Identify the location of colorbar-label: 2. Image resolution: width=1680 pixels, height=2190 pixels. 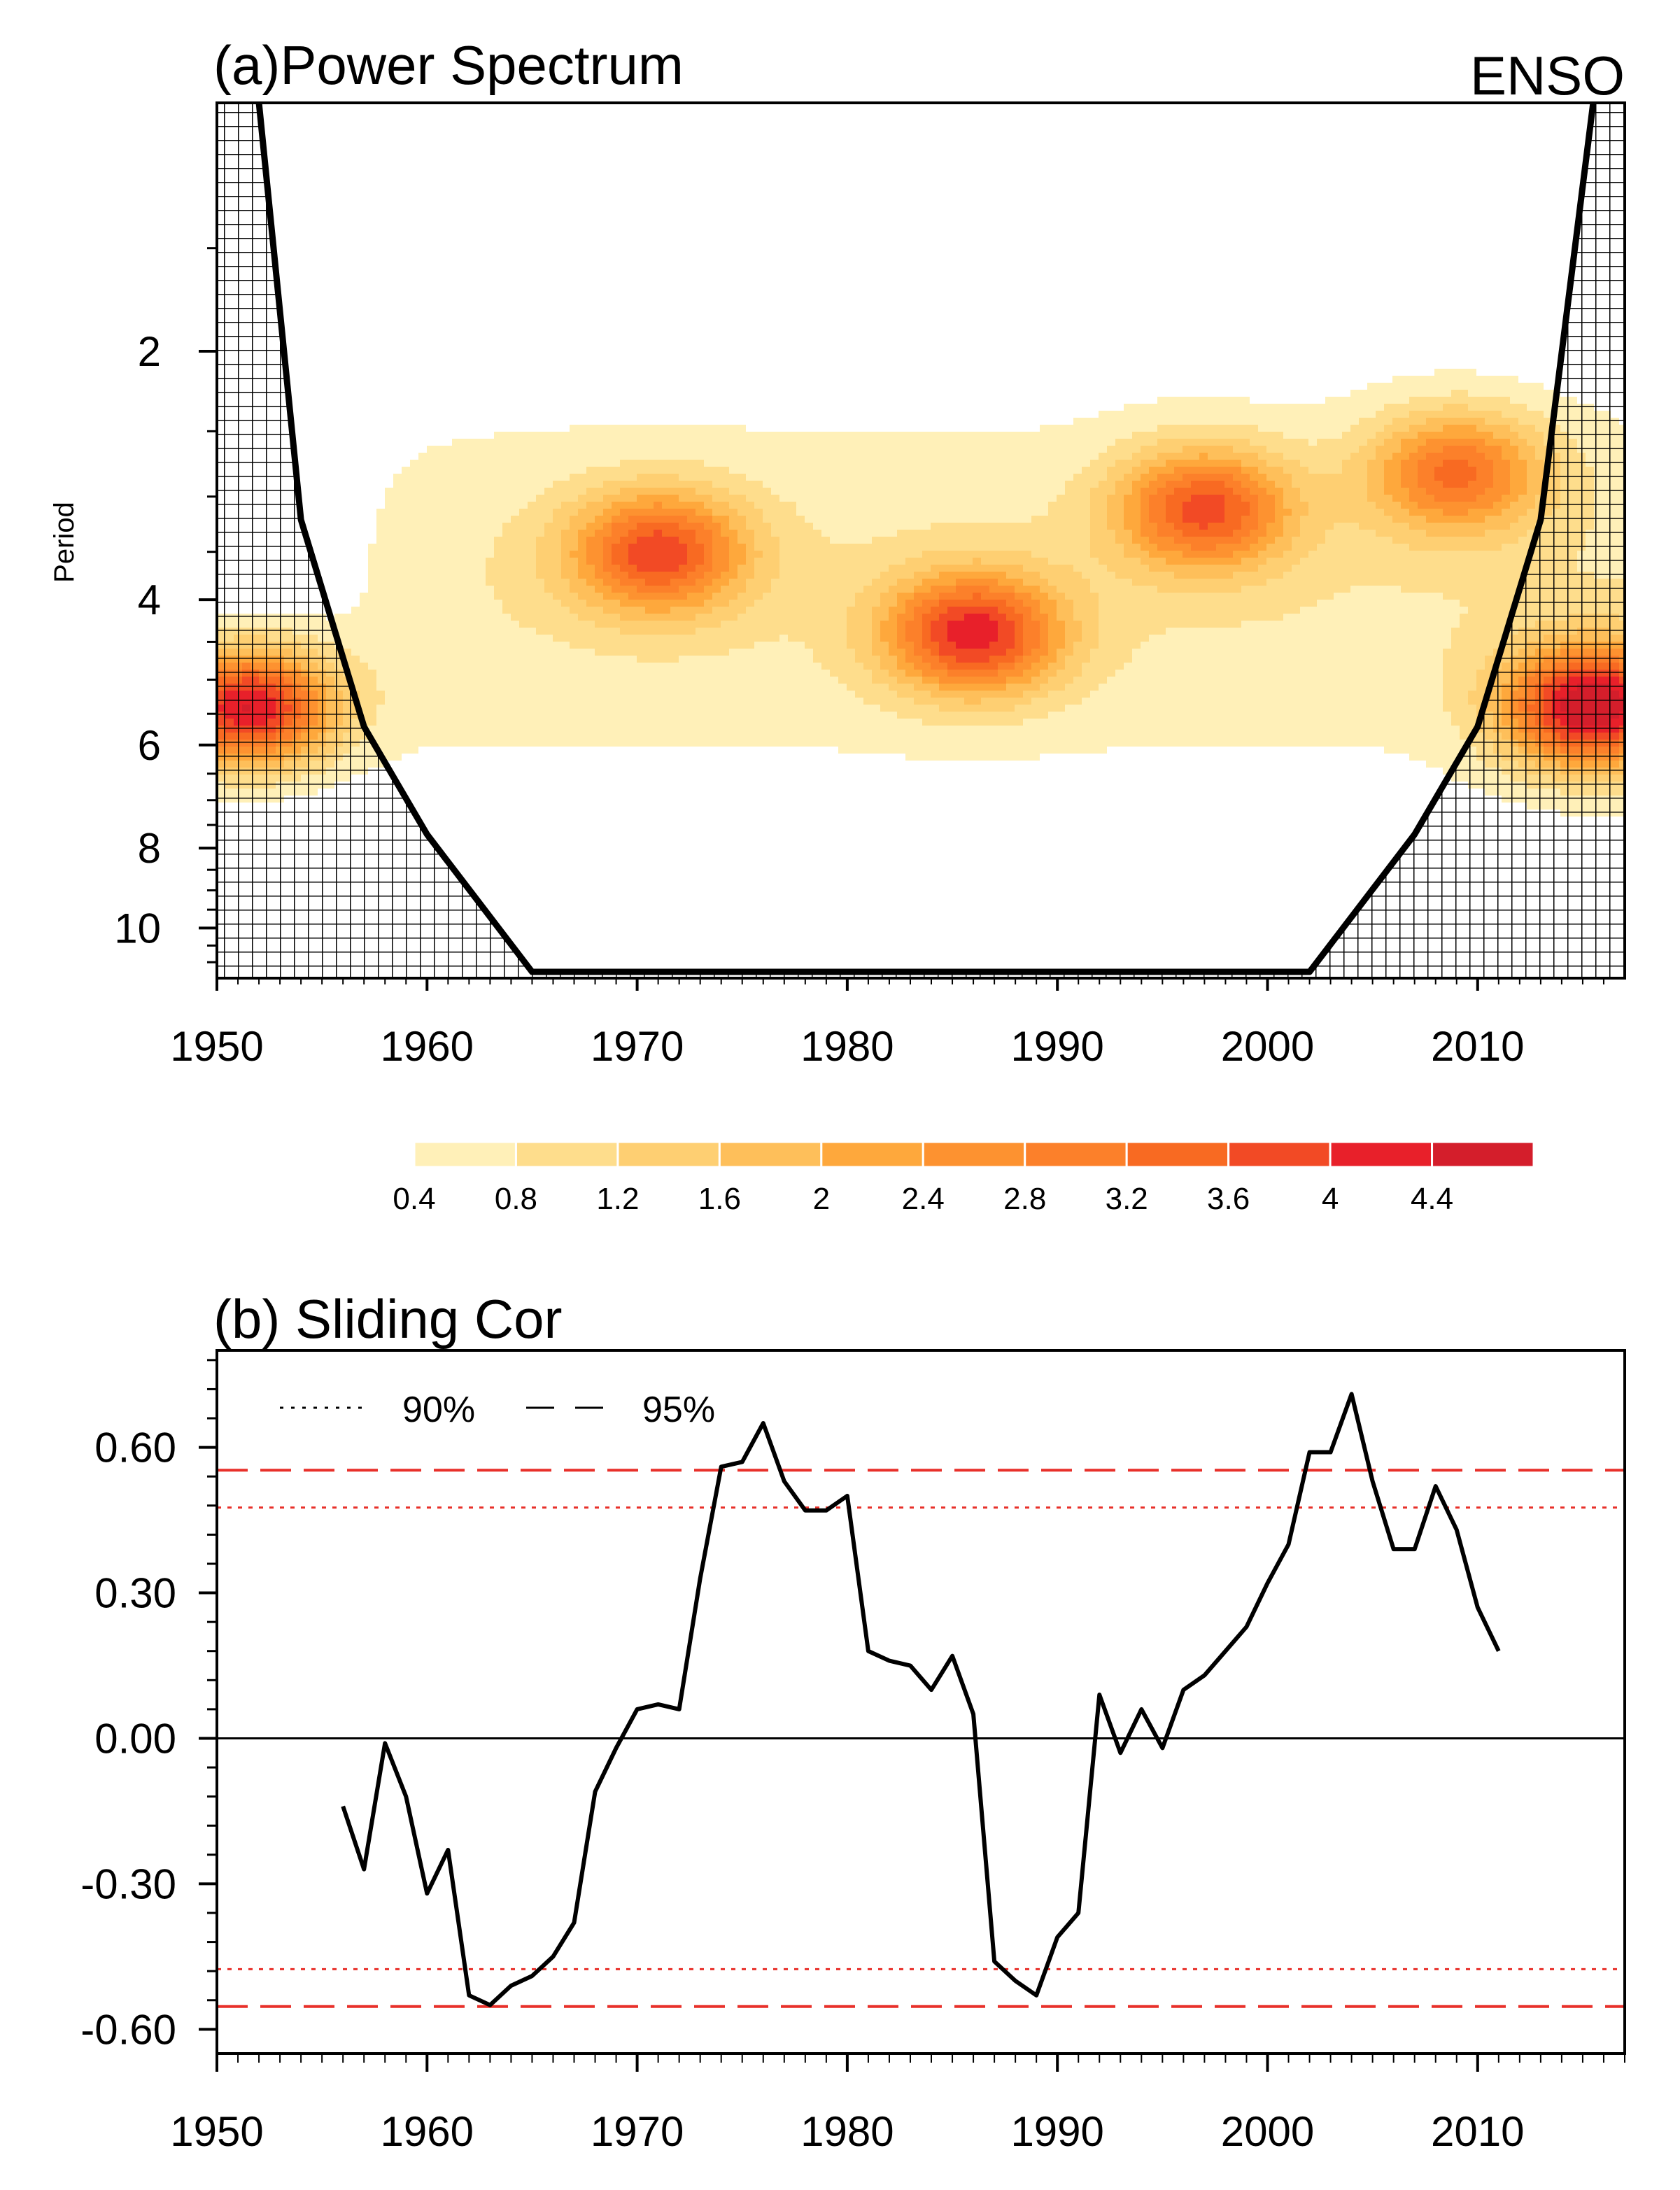
(821, 1199).